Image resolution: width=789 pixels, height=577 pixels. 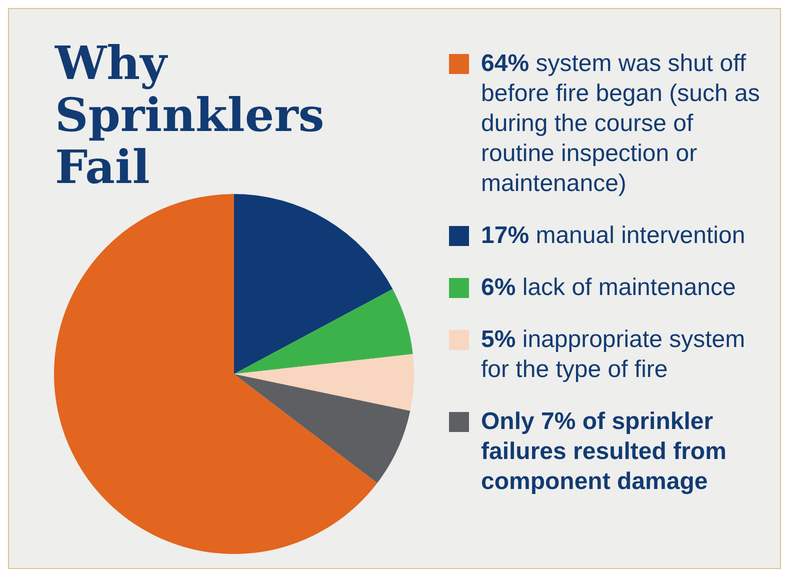 I want to click on legend-label: 5% inappropriate system for the type of fire, so click(x=613, y=354).